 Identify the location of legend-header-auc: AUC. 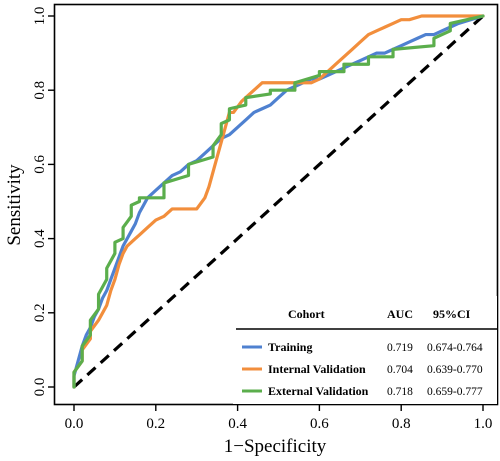
(400, 314).